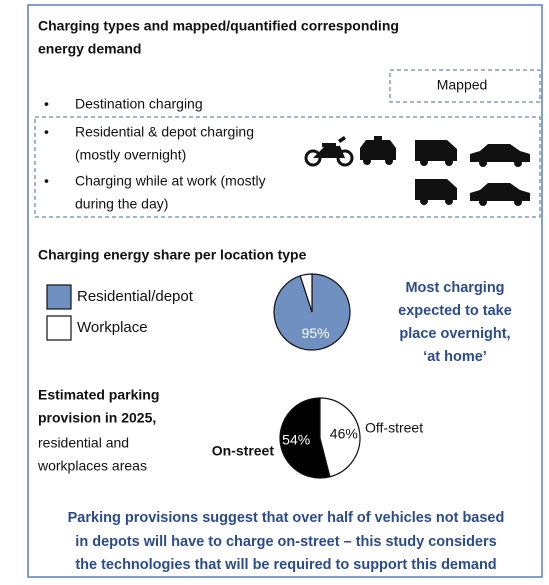 This screenshot has height=585, width=549. What do you see at coordinates (462, 85) in the screenshot?
I see `mapped-label: Mapped` at bounding box center [462, 85].